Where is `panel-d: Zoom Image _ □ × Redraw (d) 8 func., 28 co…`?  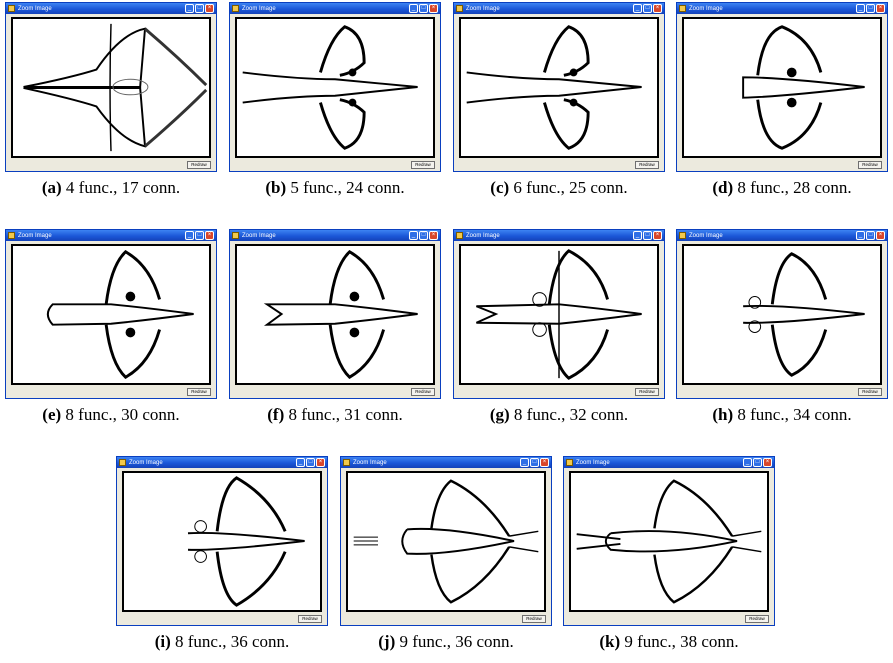
panel-d: Zoom Image _ □ × Redraw (d) 8 func., 28 co… is located at coordinates (782, 100).